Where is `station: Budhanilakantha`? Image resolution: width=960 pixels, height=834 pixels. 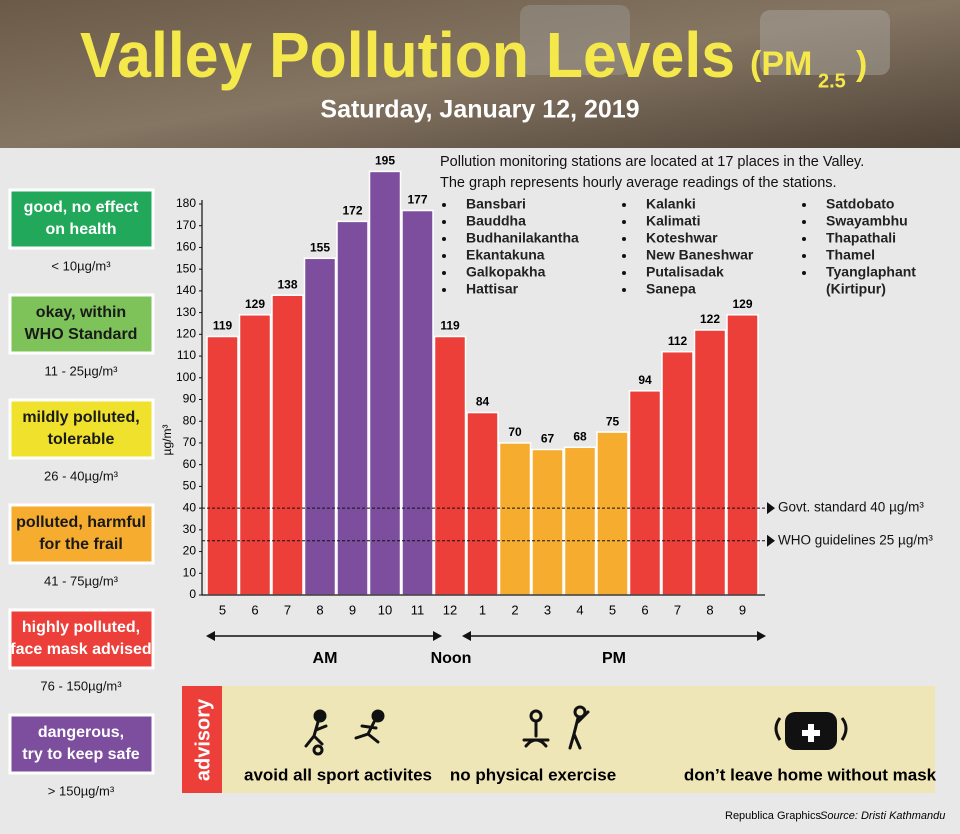 station: Budhanilakantha is located at coordinates (522, 238).